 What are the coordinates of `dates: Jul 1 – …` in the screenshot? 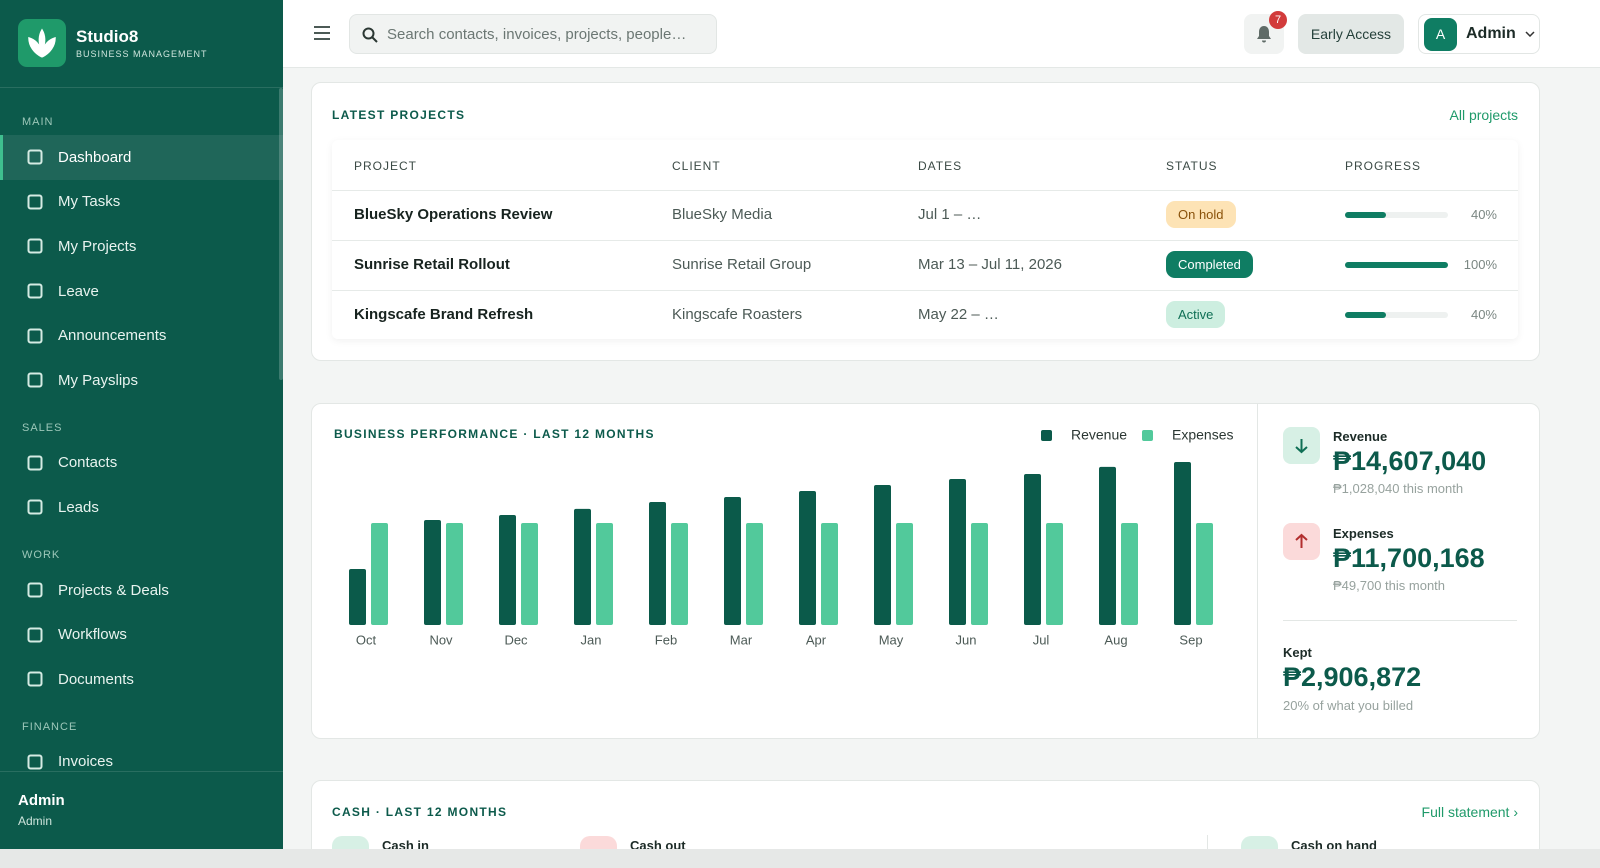 It's located at (950, 214).